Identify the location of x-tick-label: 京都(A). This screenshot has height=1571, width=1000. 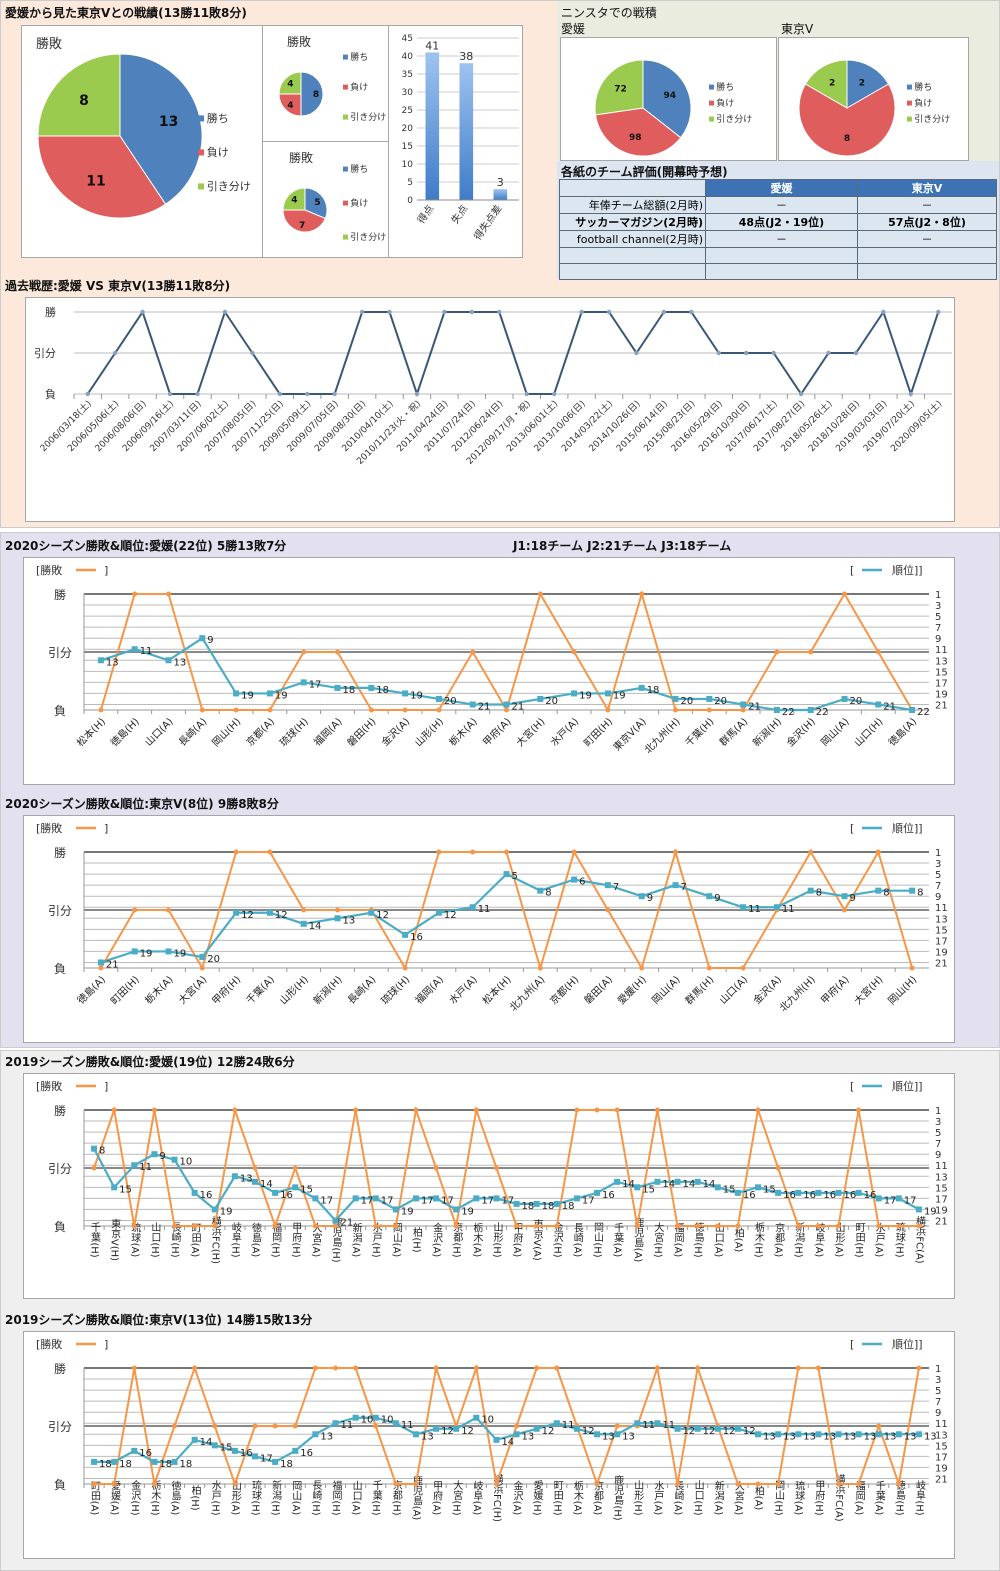
(260, 732).